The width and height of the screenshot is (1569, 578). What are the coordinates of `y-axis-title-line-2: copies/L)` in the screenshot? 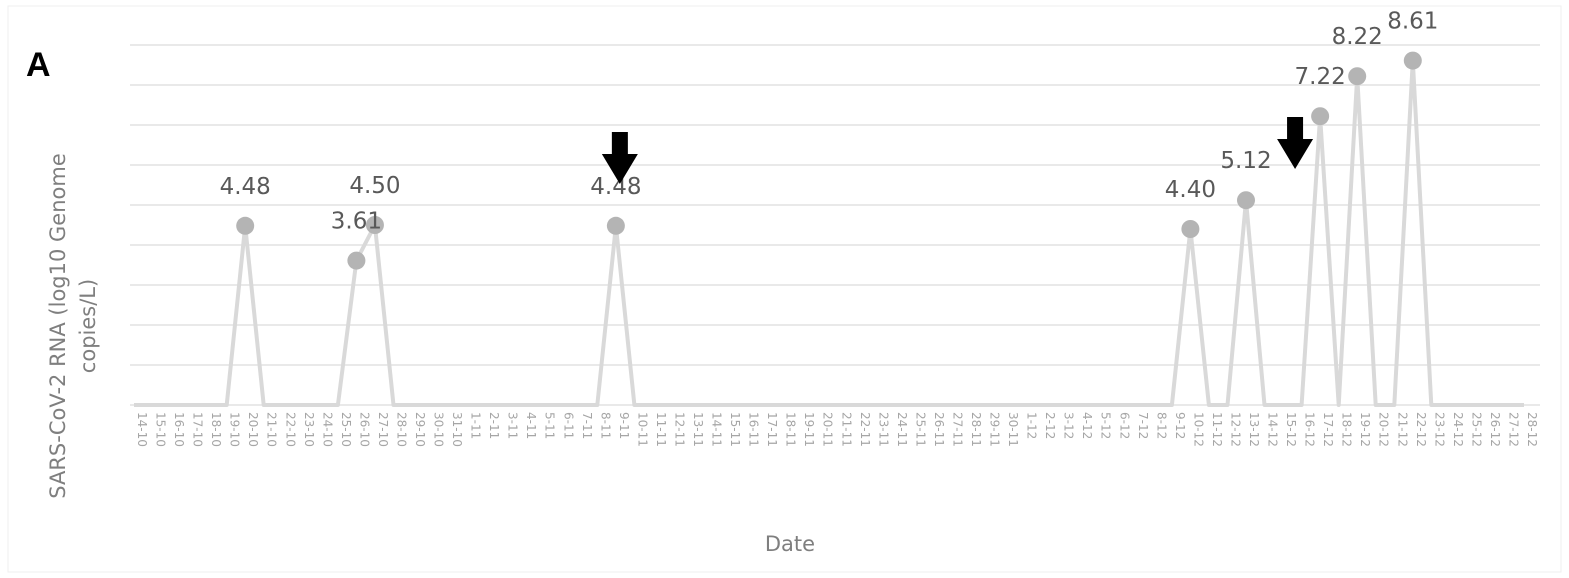 It's located at (88, 326).